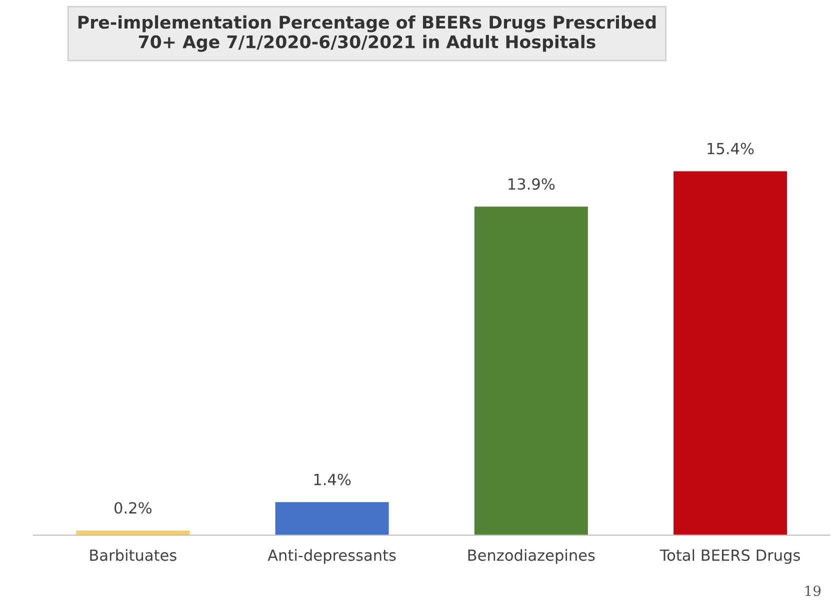 Image resolution: width=834 pixels, height=611 pixels. Describe the element at coordinates (813, 591) in the screenshot. I see `text: 19` at that location.